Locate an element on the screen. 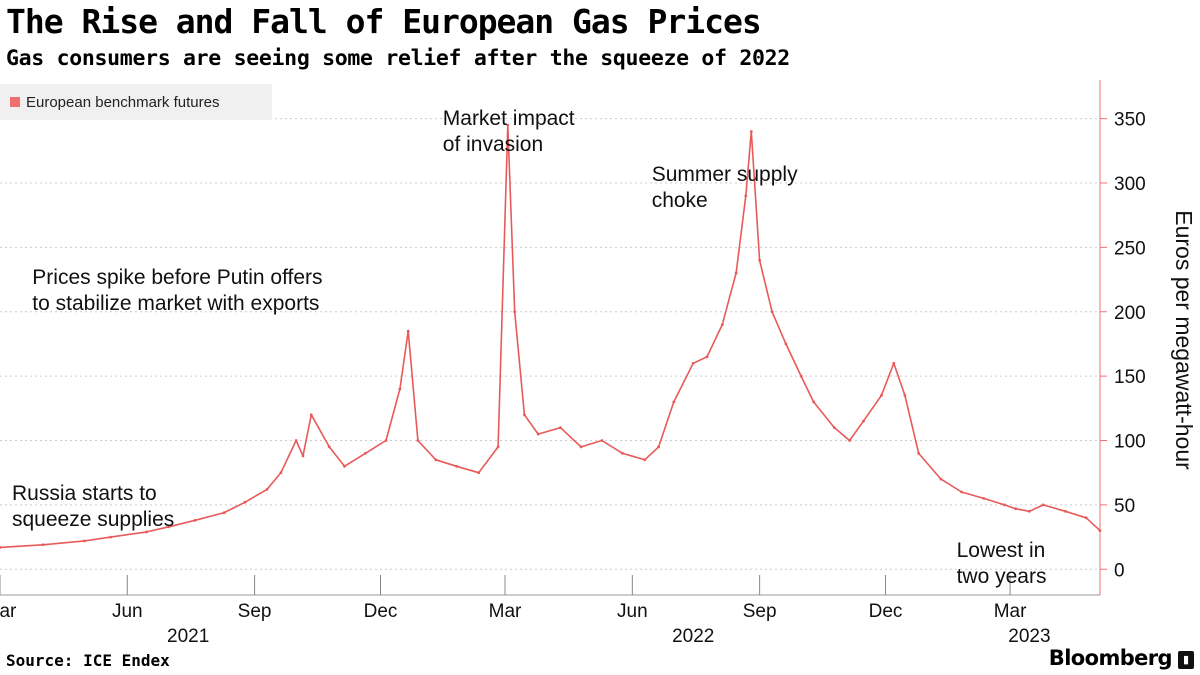 This screenshot has height=675, width=1200. x-year-label: 2023 is located at coordinates (1029, 636).